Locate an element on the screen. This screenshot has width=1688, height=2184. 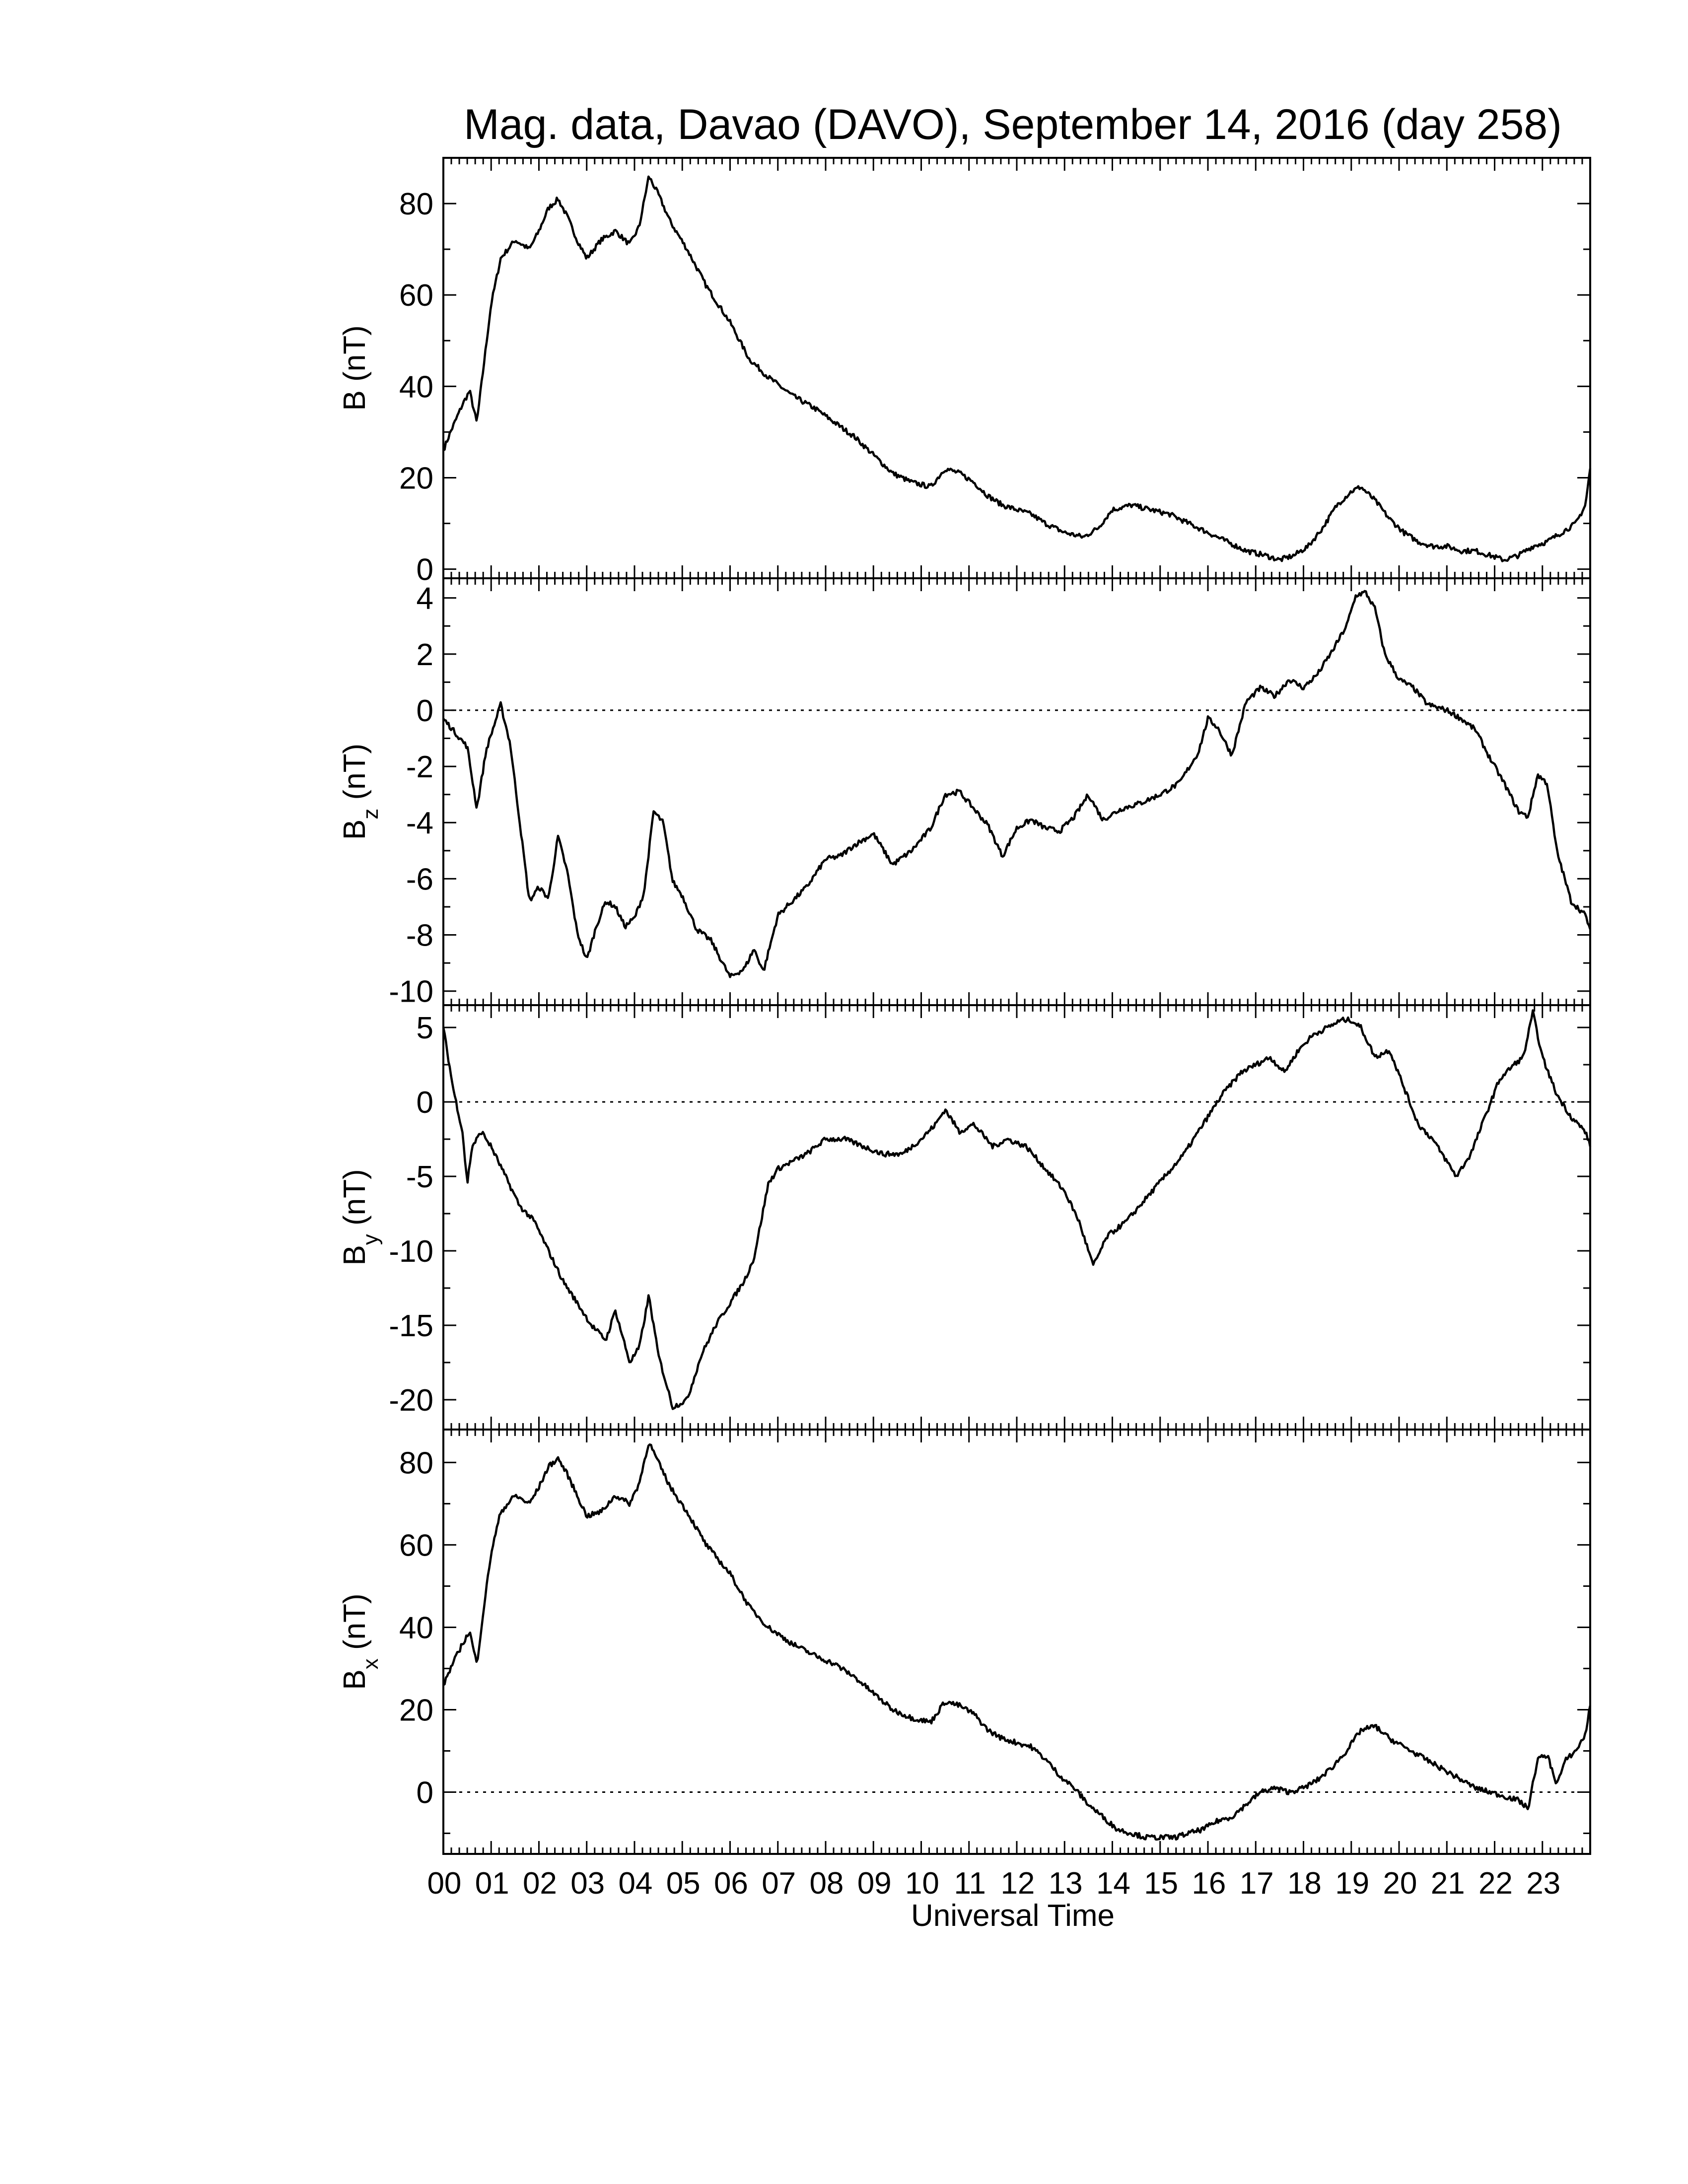
y-axis-label: By (nT) is located at coordinates (360, 1217).